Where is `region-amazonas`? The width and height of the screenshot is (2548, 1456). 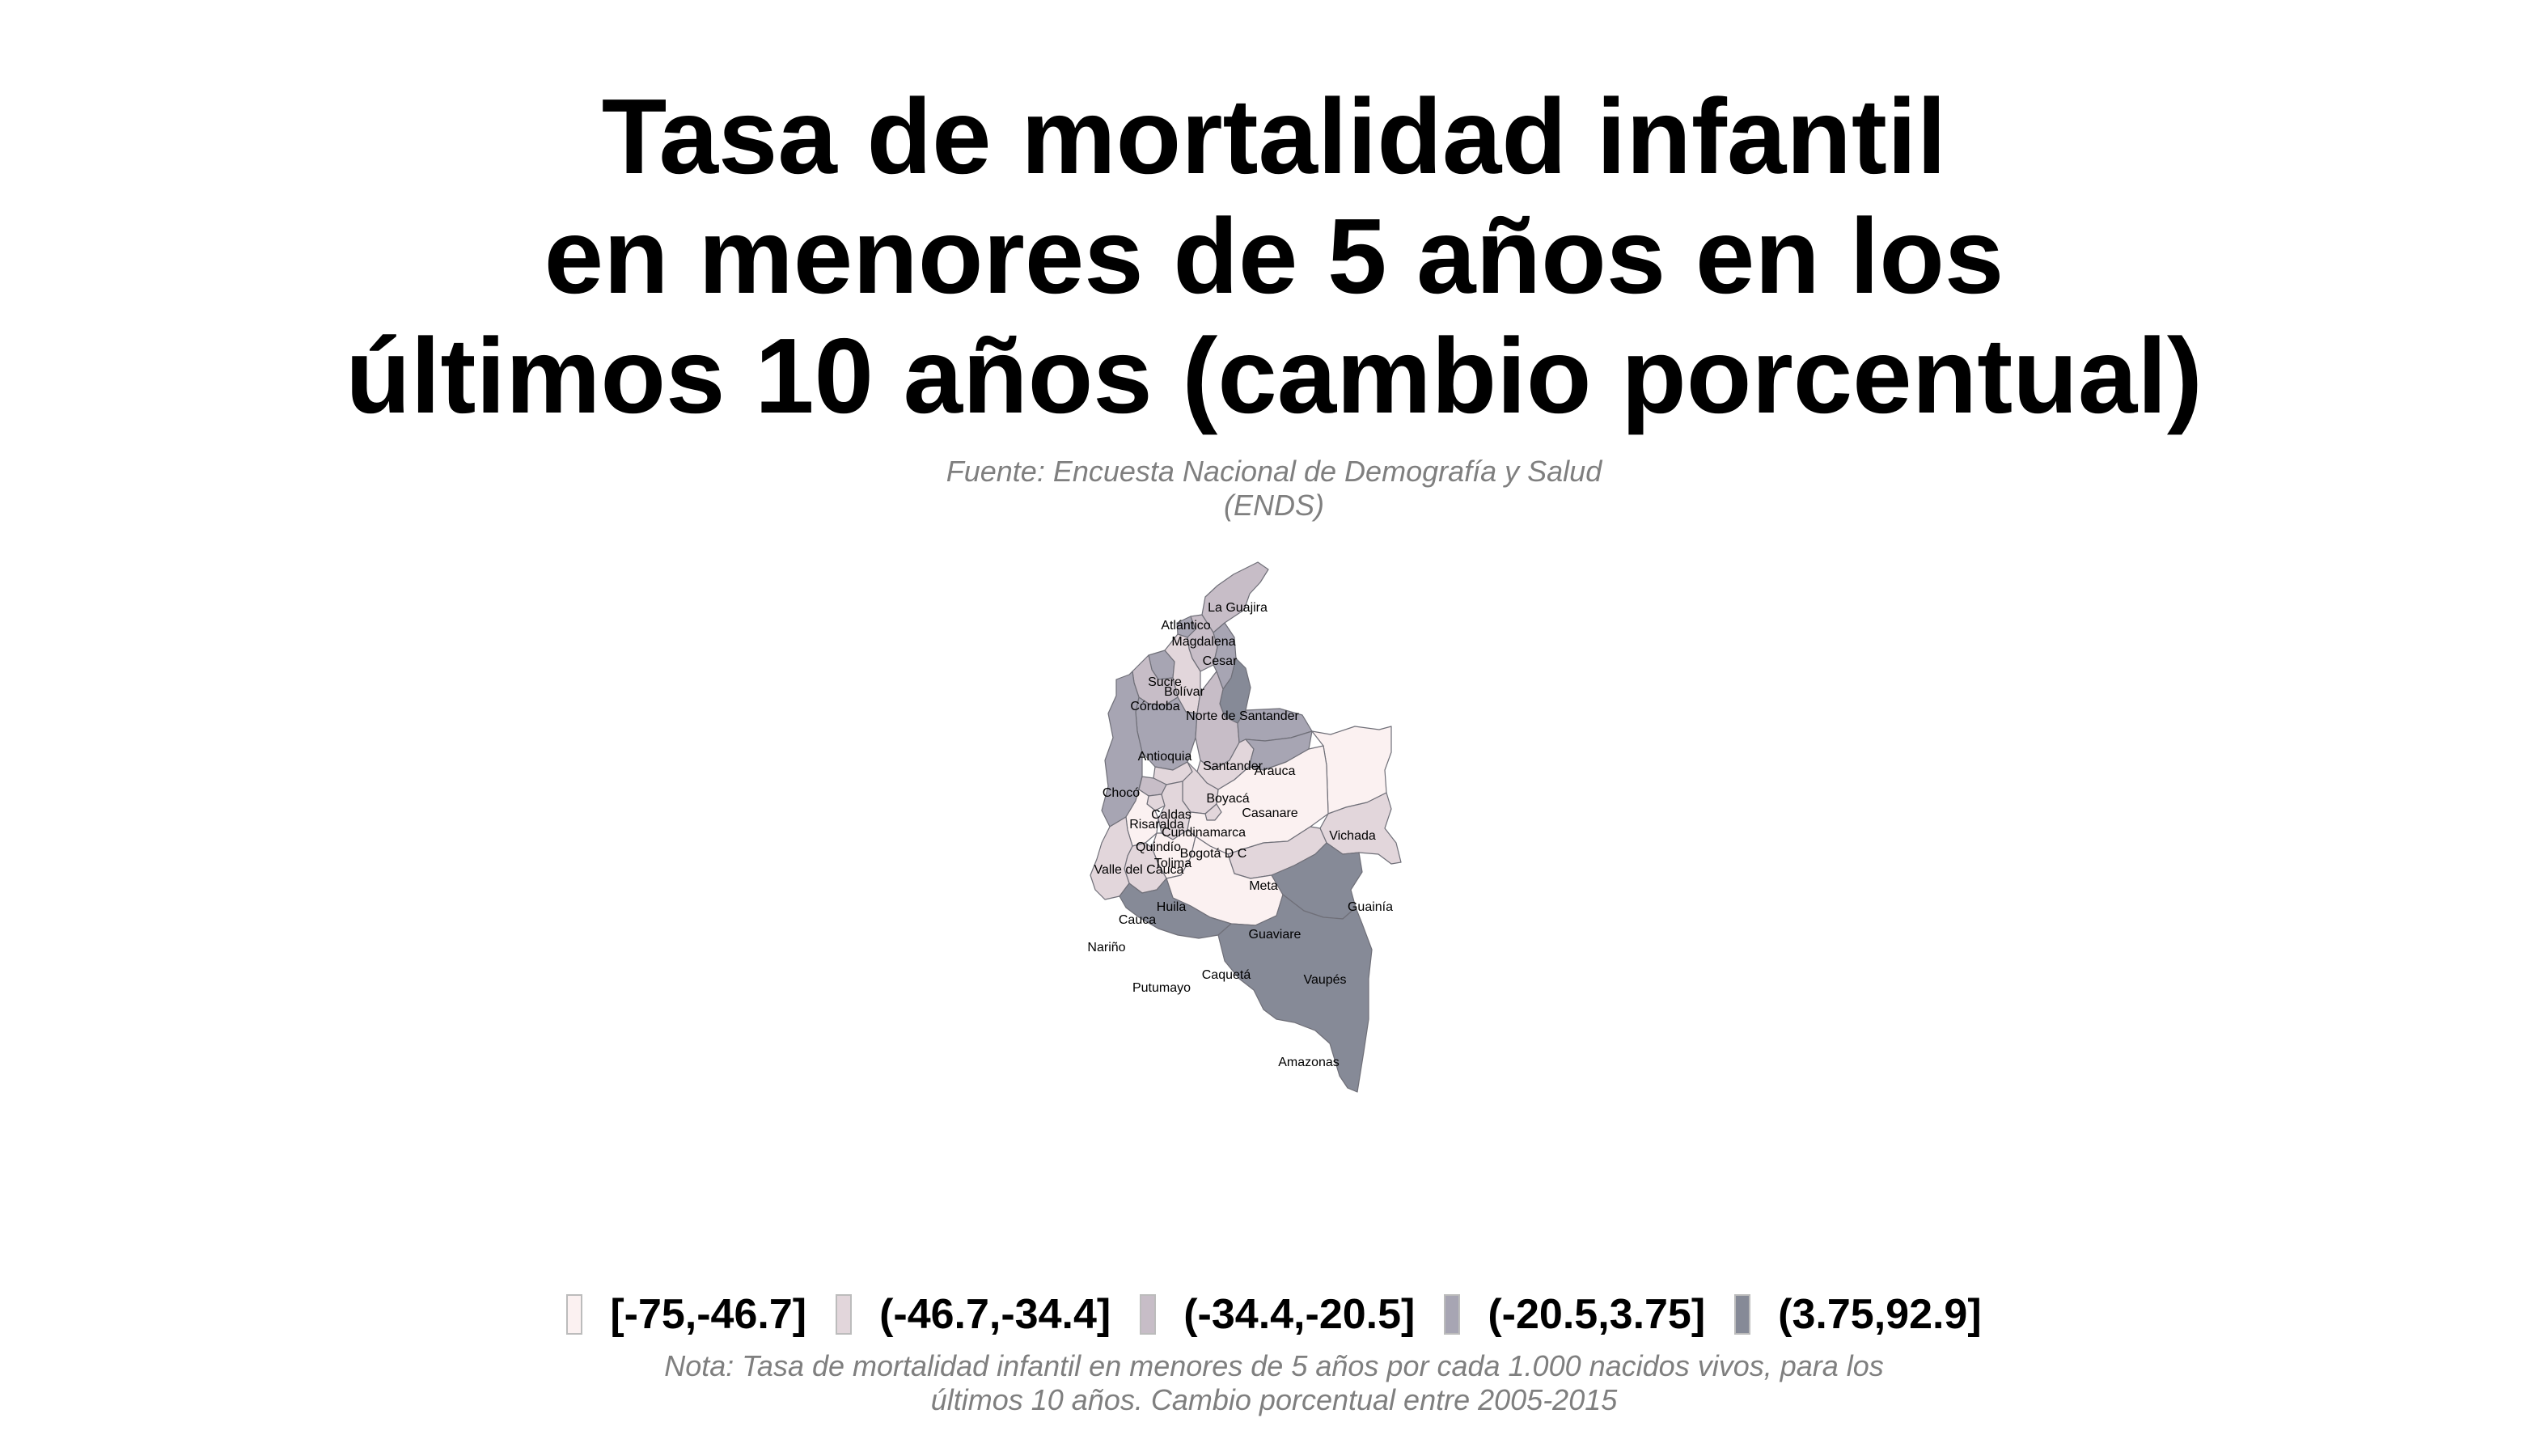 region-amazonas is located at coordinates (1295, 994).